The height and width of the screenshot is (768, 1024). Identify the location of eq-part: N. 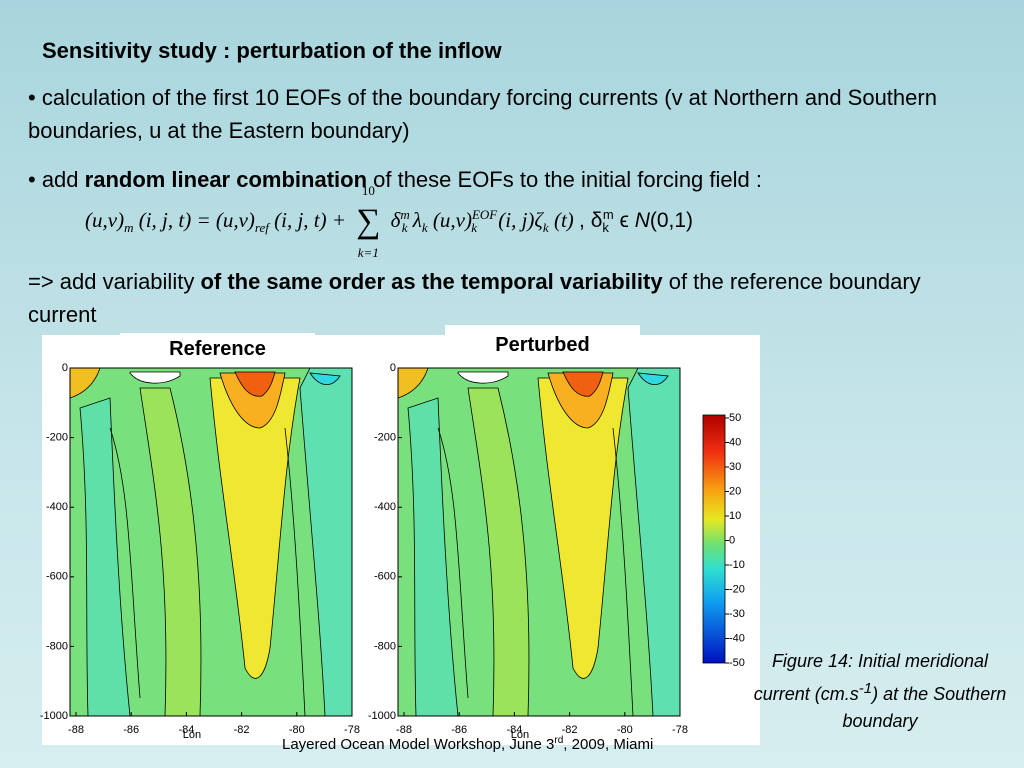
(642, 220).